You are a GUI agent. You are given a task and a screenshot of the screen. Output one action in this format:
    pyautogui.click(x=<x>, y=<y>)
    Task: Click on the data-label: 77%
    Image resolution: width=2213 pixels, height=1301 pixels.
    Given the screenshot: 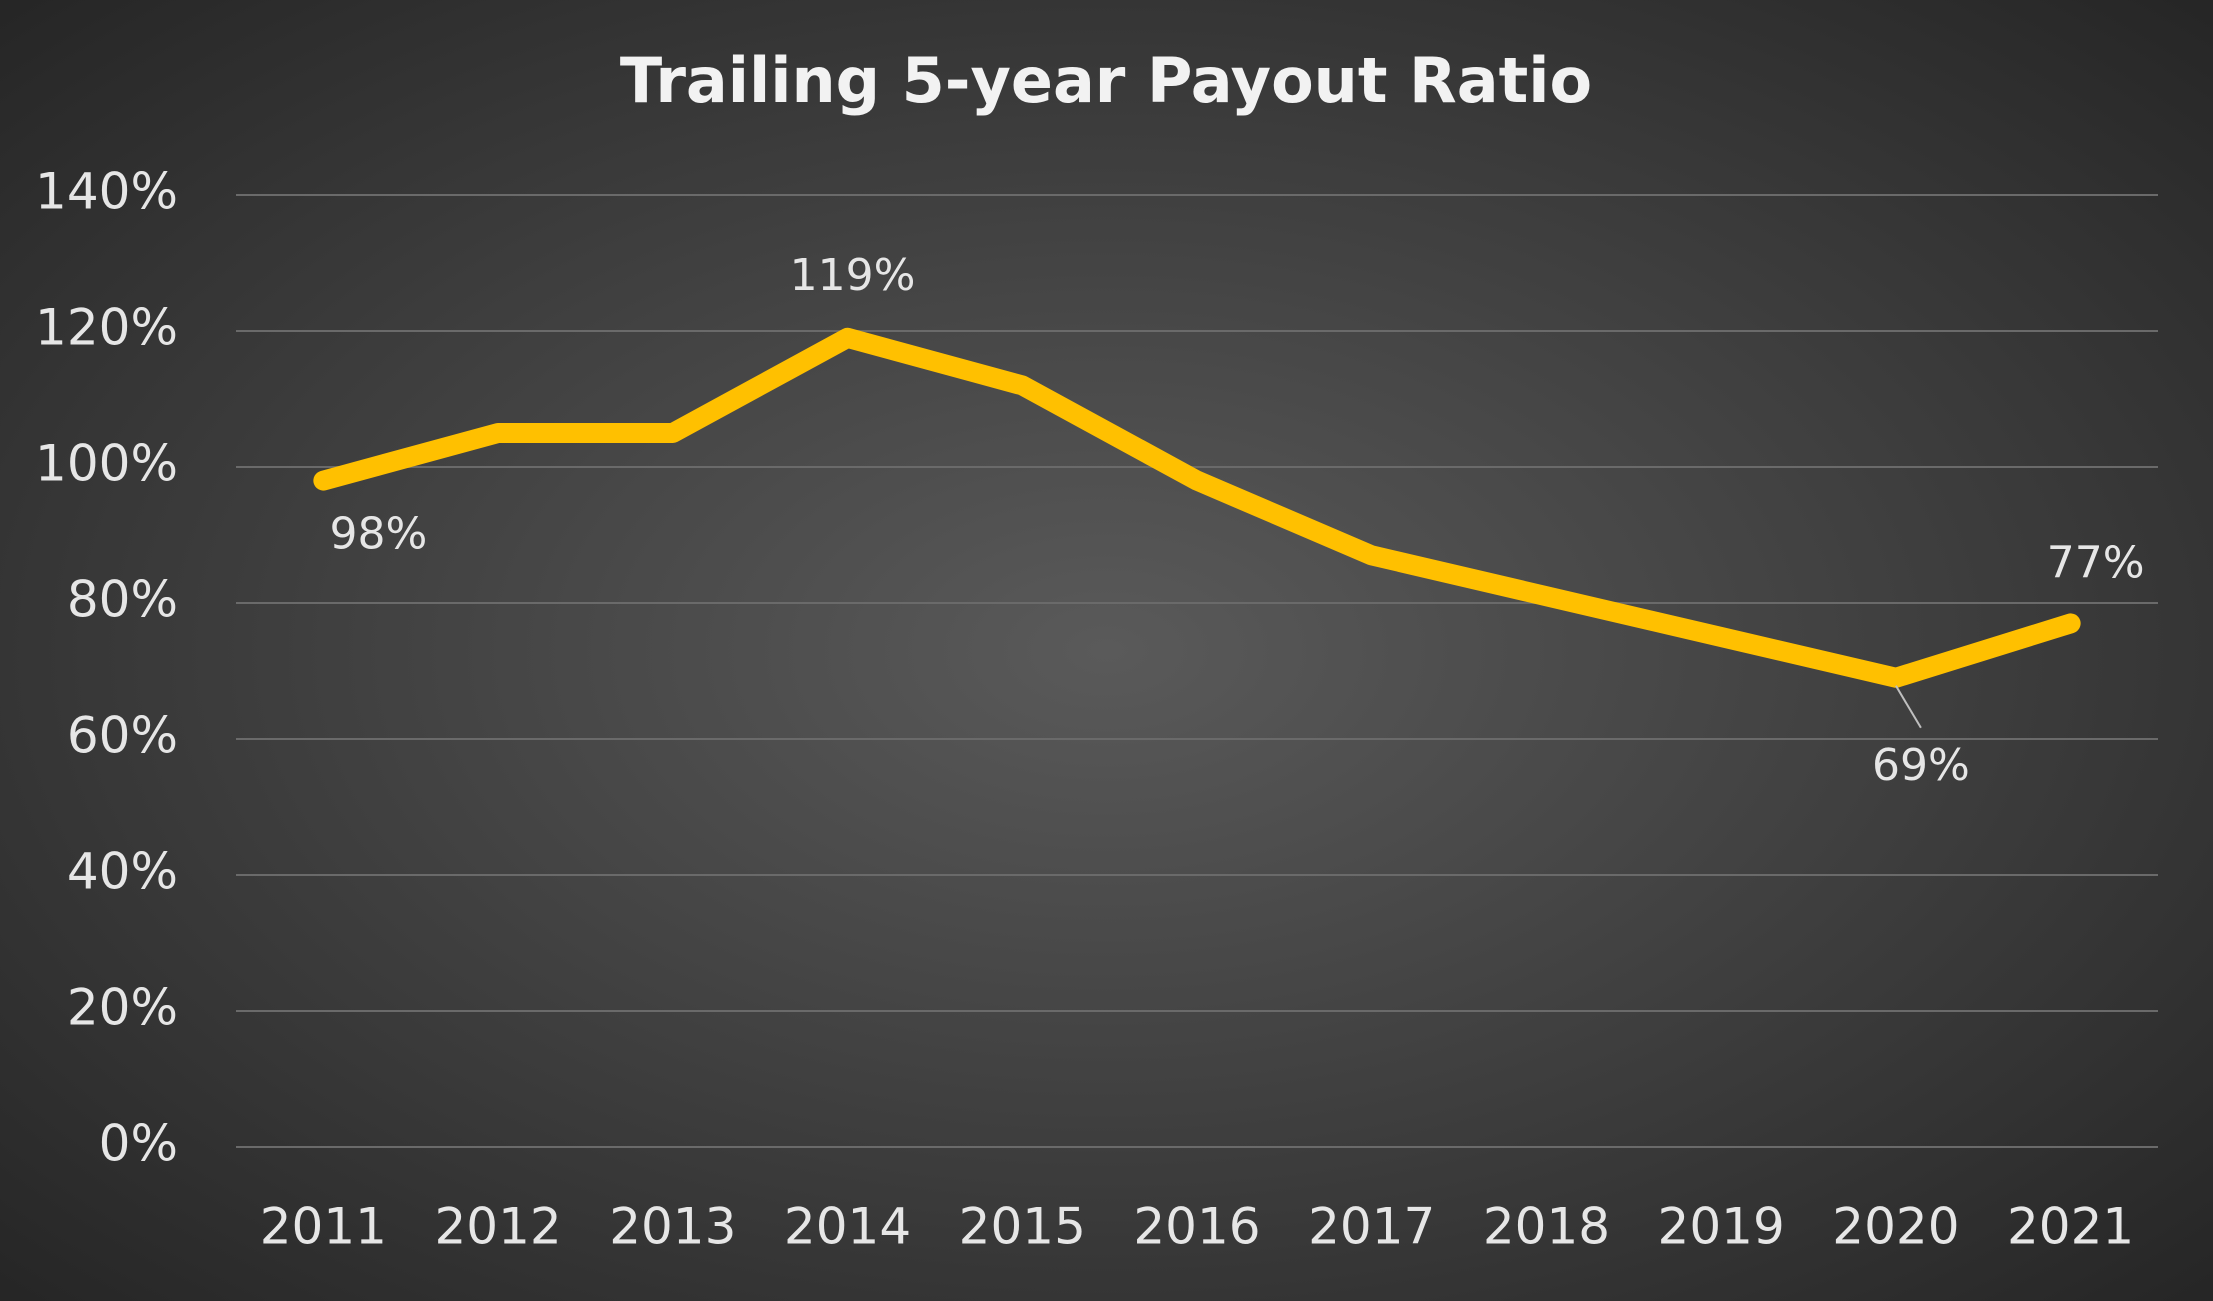 What is the action you would take?
    pyautogui.click(x=2096, y=562)
    